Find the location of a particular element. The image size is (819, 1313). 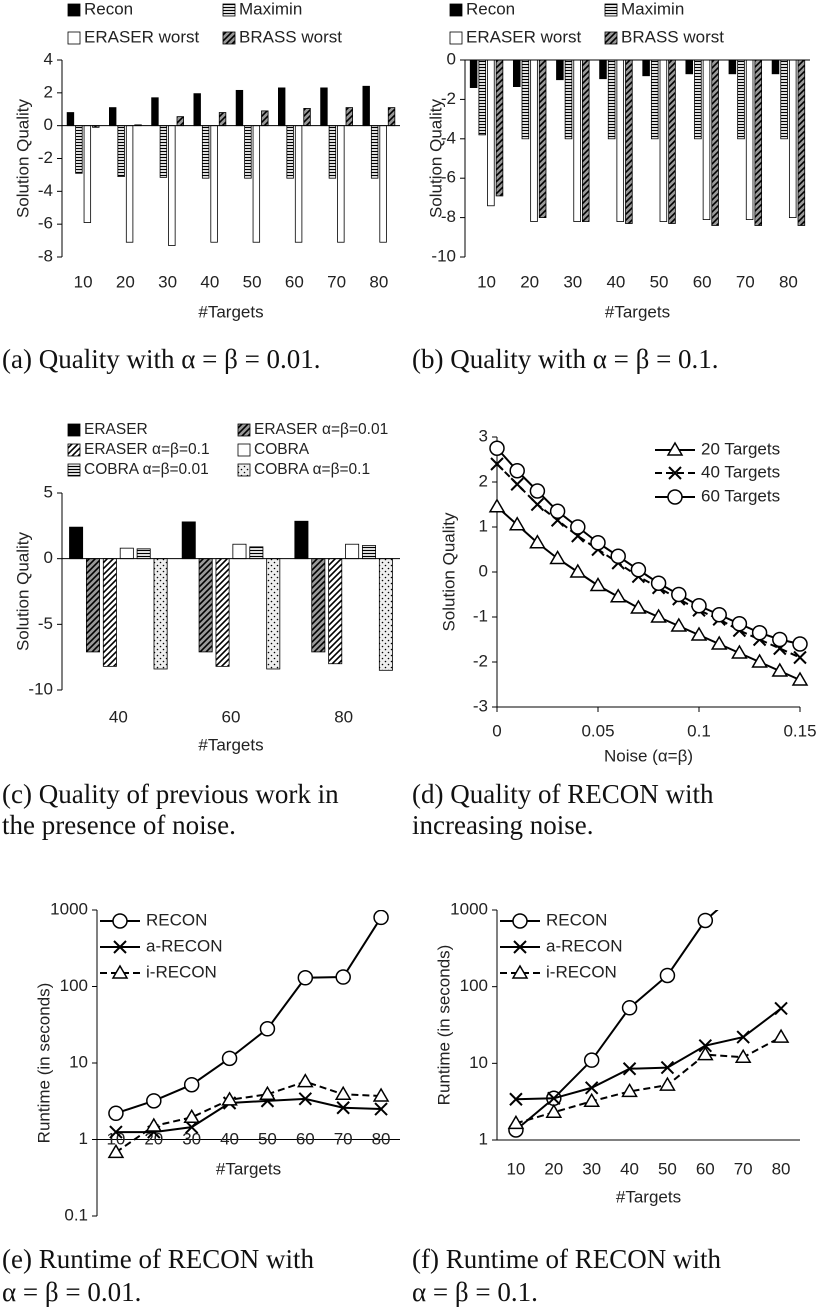

legend-label: ERASER α=β=0.01 is located at coordinates (321, 429).